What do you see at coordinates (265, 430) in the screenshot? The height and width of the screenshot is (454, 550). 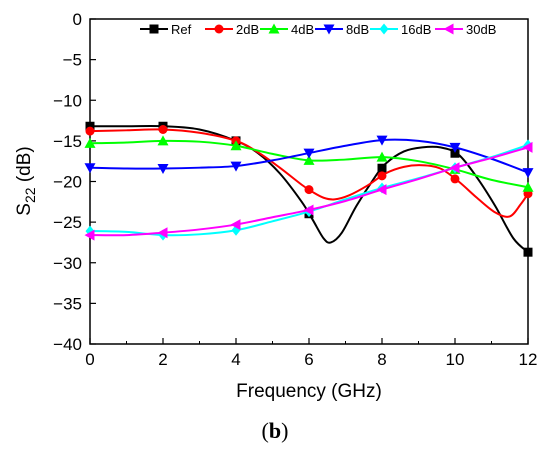 I see `caption-open-paren: (` at bounding box center [265, 430].